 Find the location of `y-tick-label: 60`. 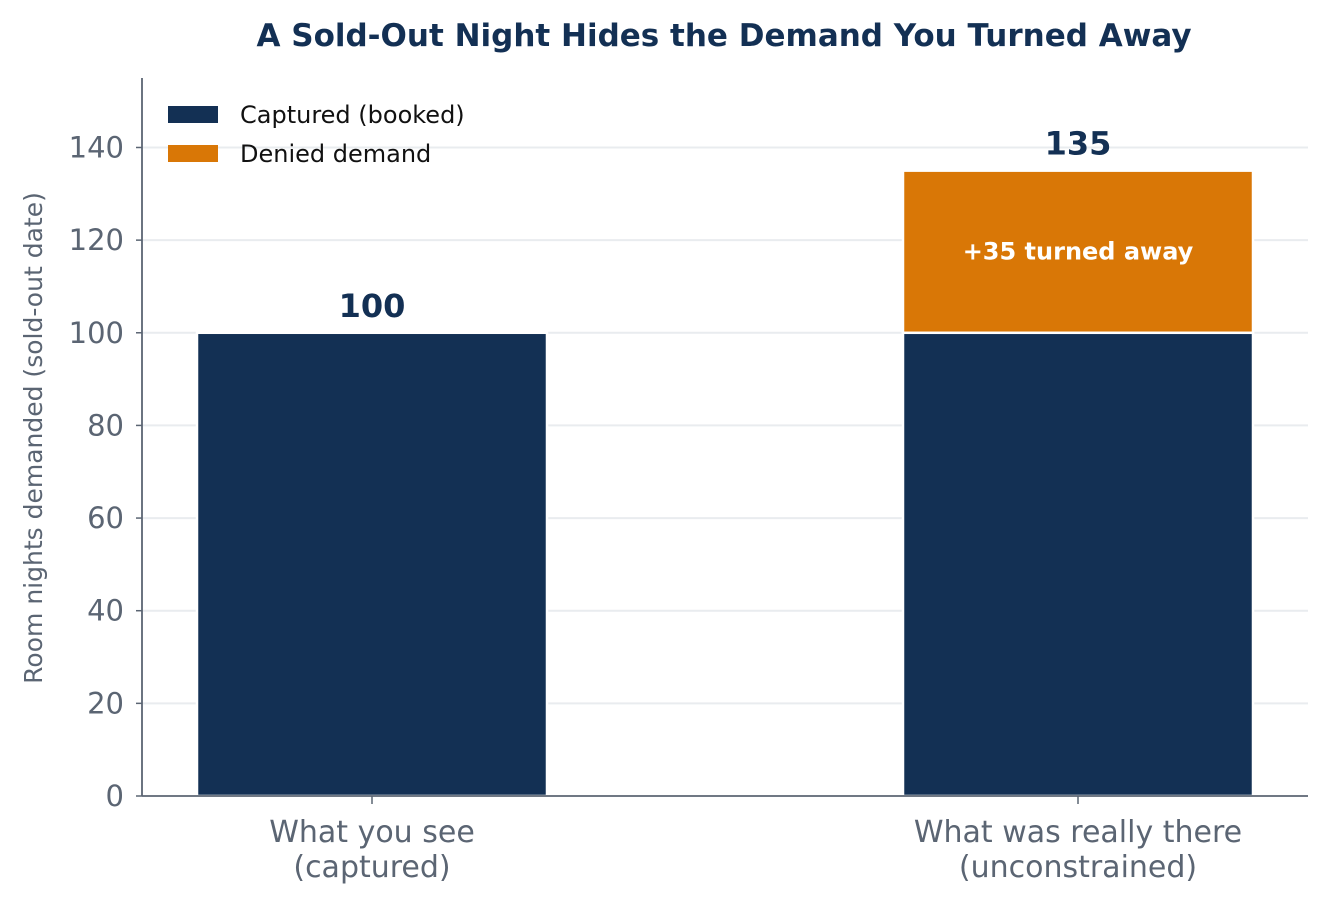

y-tick-label: 60 is located at coordinates (105, 518).